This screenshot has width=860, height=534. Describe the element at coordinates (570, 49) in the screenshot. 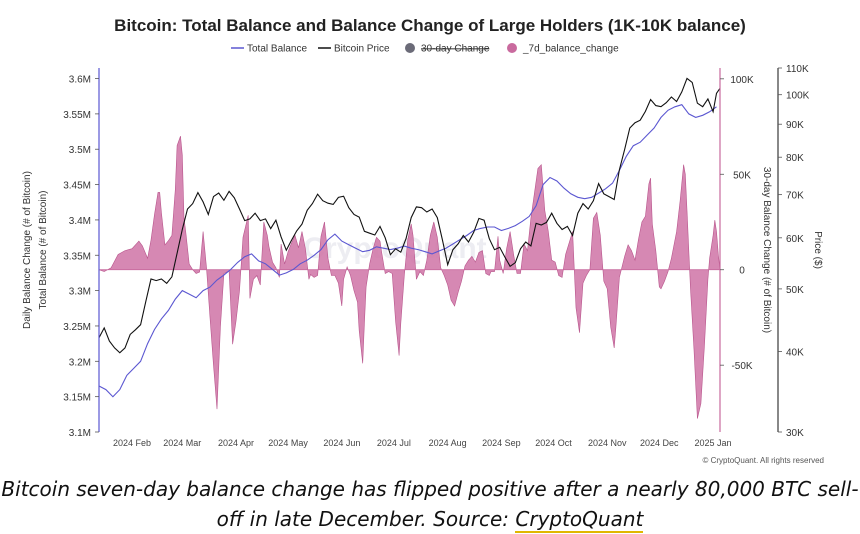

I see `legend-label: _7d_balance_change` at that location.